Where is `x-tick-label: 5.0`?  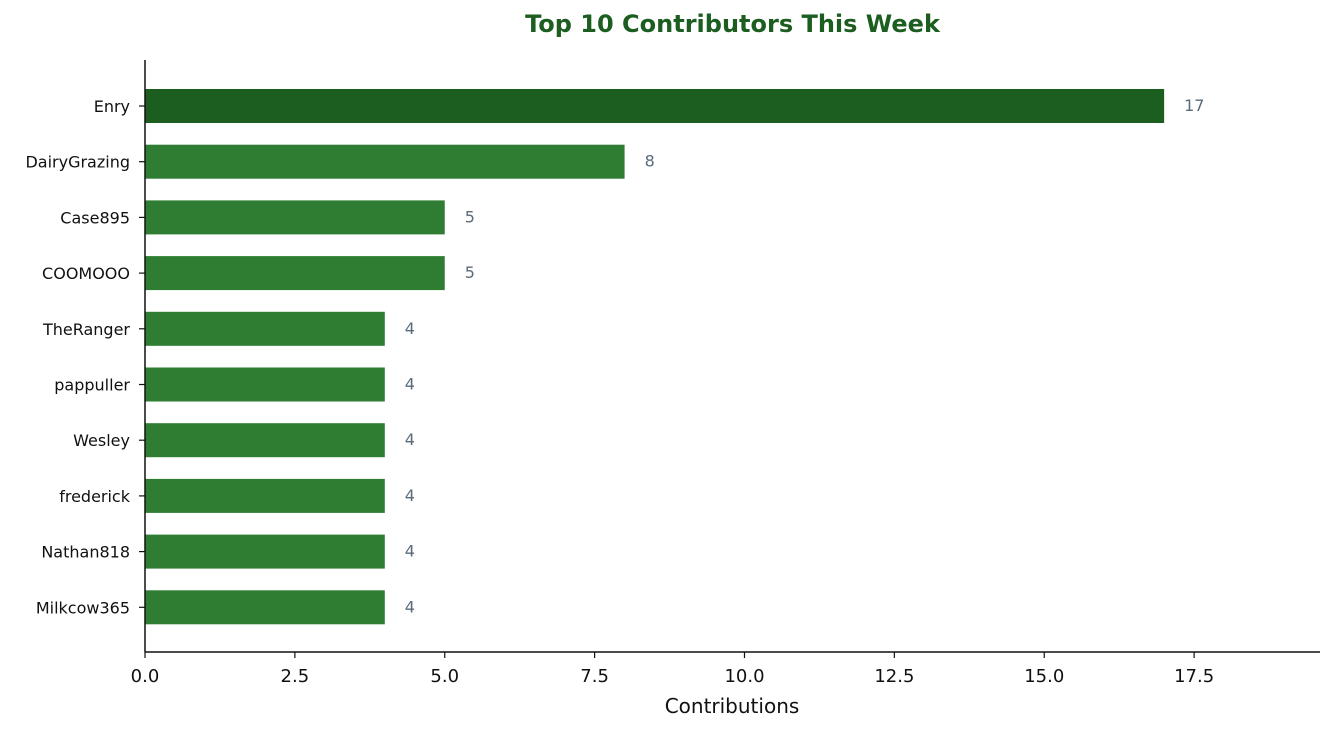 x-tick-label: 5.0 is located at coordinates (444, 676).